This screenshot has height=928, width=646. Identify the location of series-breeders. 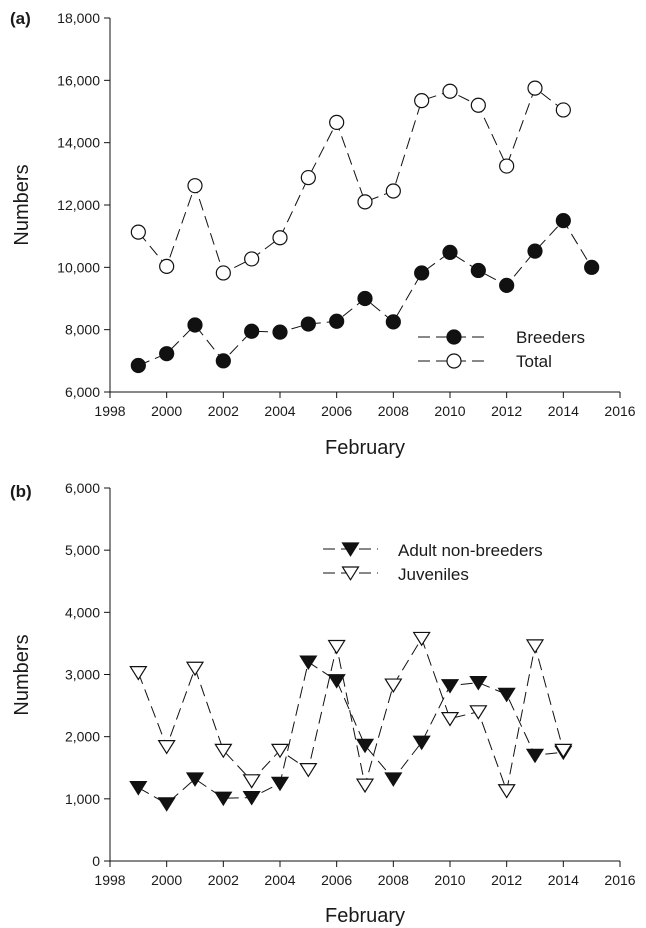
(365, 293).